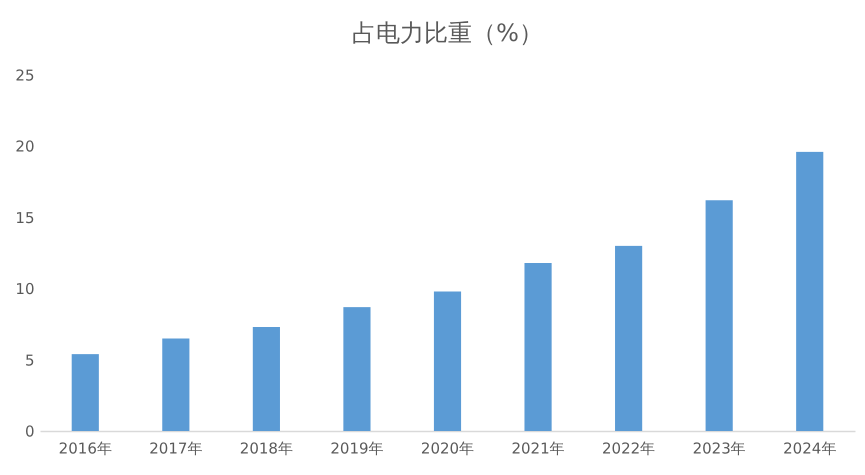 The width and height of the screenshot is (865, 475). I want to click on y-tick-label: 5, so click(29, 360).